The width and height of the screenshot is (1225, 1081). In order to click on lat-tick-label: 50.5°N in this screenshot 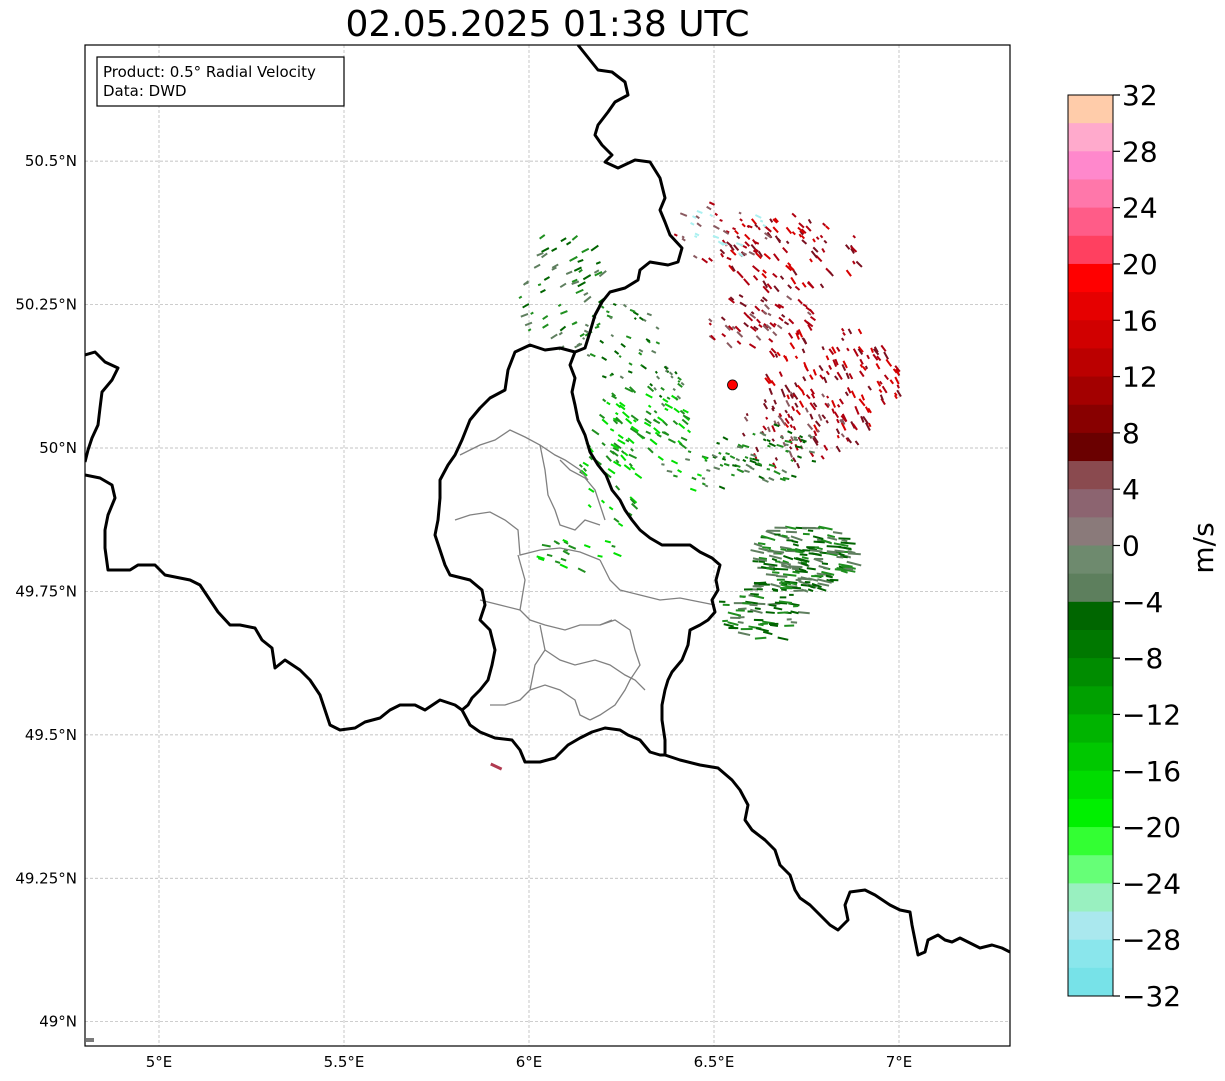, I will do `click(51, 161)`.